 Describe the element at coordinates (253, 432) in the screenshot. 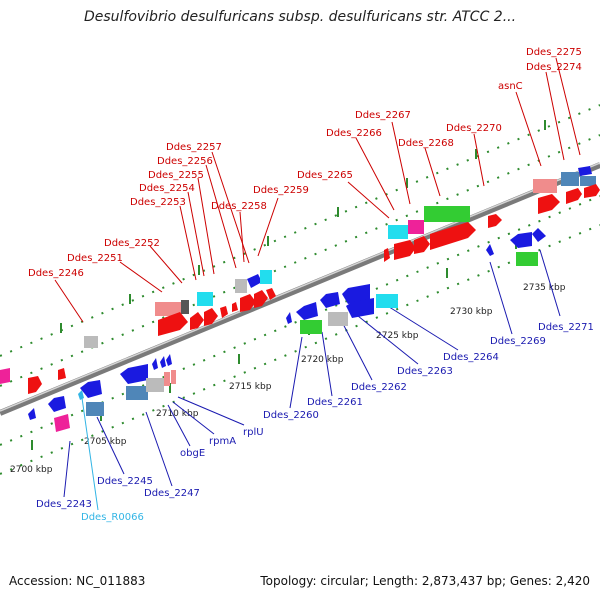

I see `gene-label: rplU` at that location.